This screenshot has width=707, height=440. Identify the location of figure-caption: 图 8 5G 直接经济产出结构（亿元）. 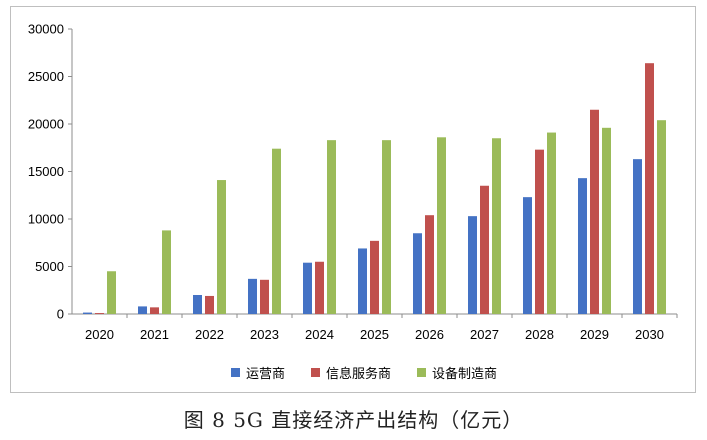
(353, 420).